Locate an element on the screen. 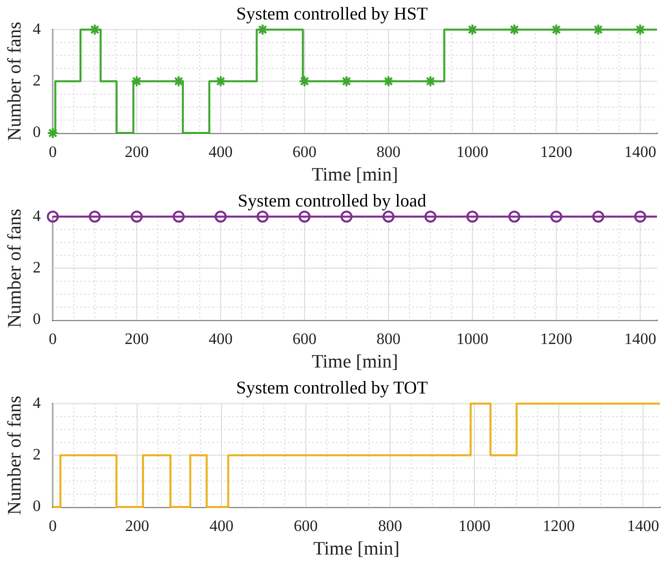 The image size is (664, 562). chart-title: System controlled by HST is located at coordinates (332, 14).